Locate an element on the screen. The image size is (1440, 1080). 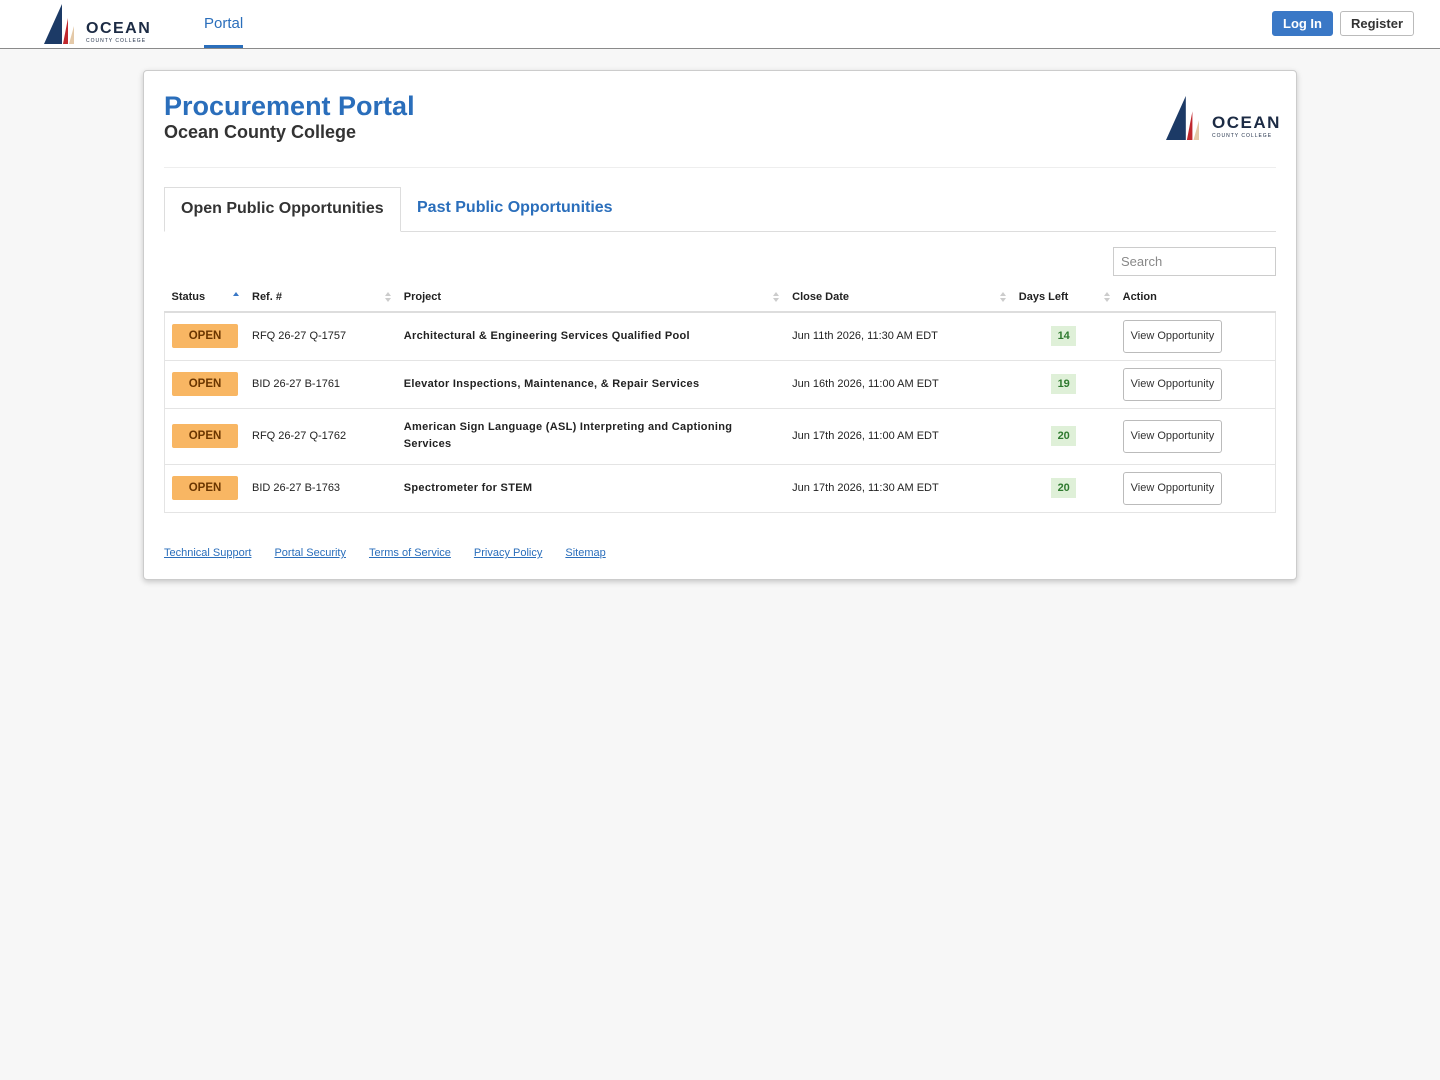
column-header: Project is located at coordinates (591, 297).